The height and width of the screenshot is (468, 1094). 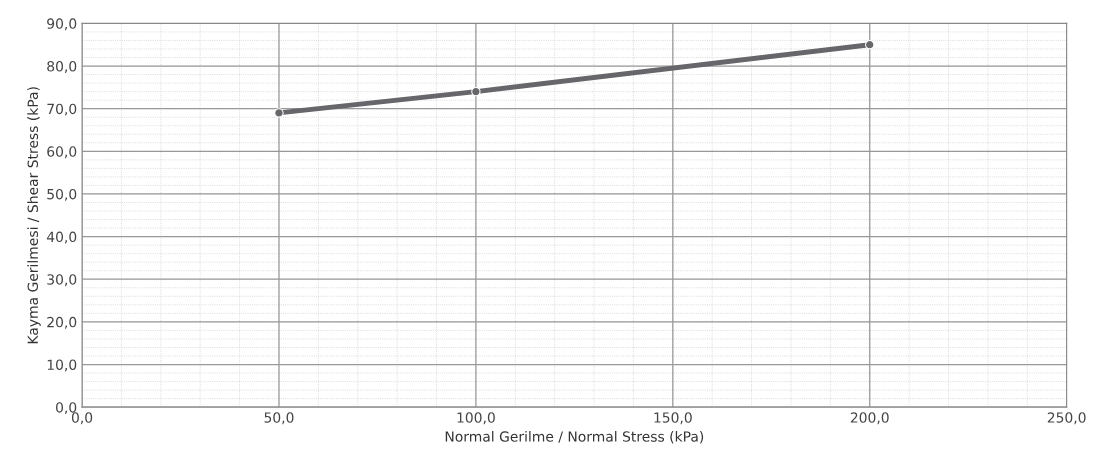 What do you see at coordinates (1066, 418) in the screenshot?
I see `x-tick-label: 250,0` at bounding box center [1066, 418].